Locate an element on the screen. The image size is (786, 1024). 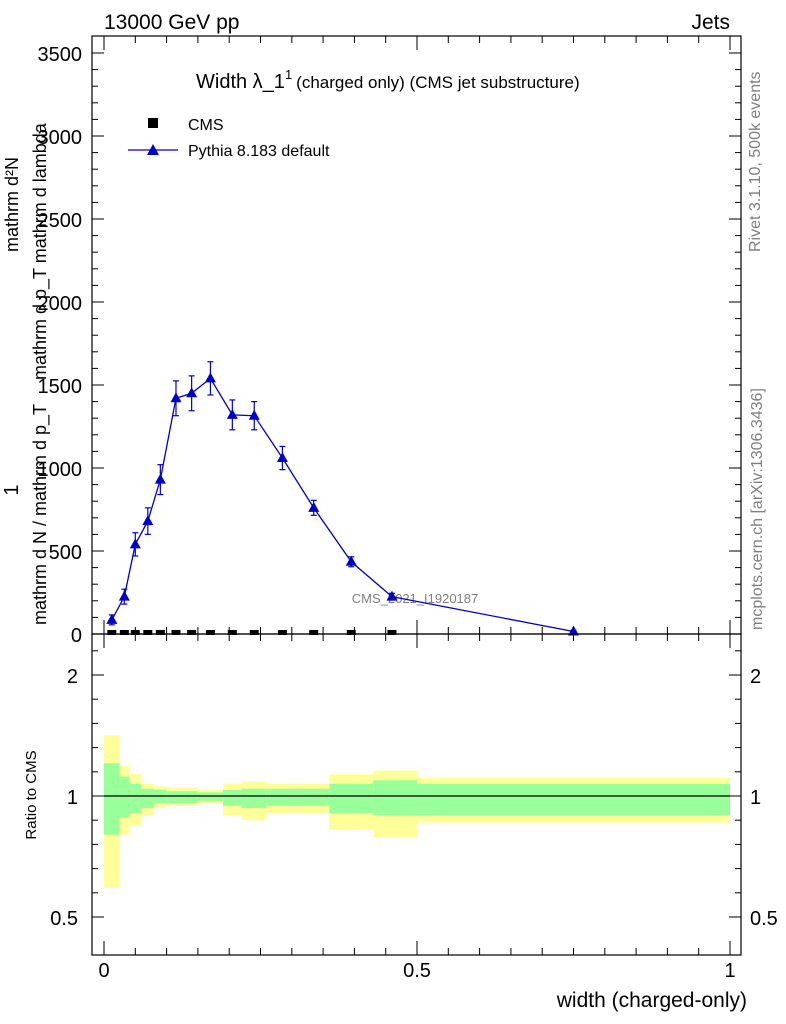
header-energy: 13000 GeV pp is located at coordinates (171, 22).